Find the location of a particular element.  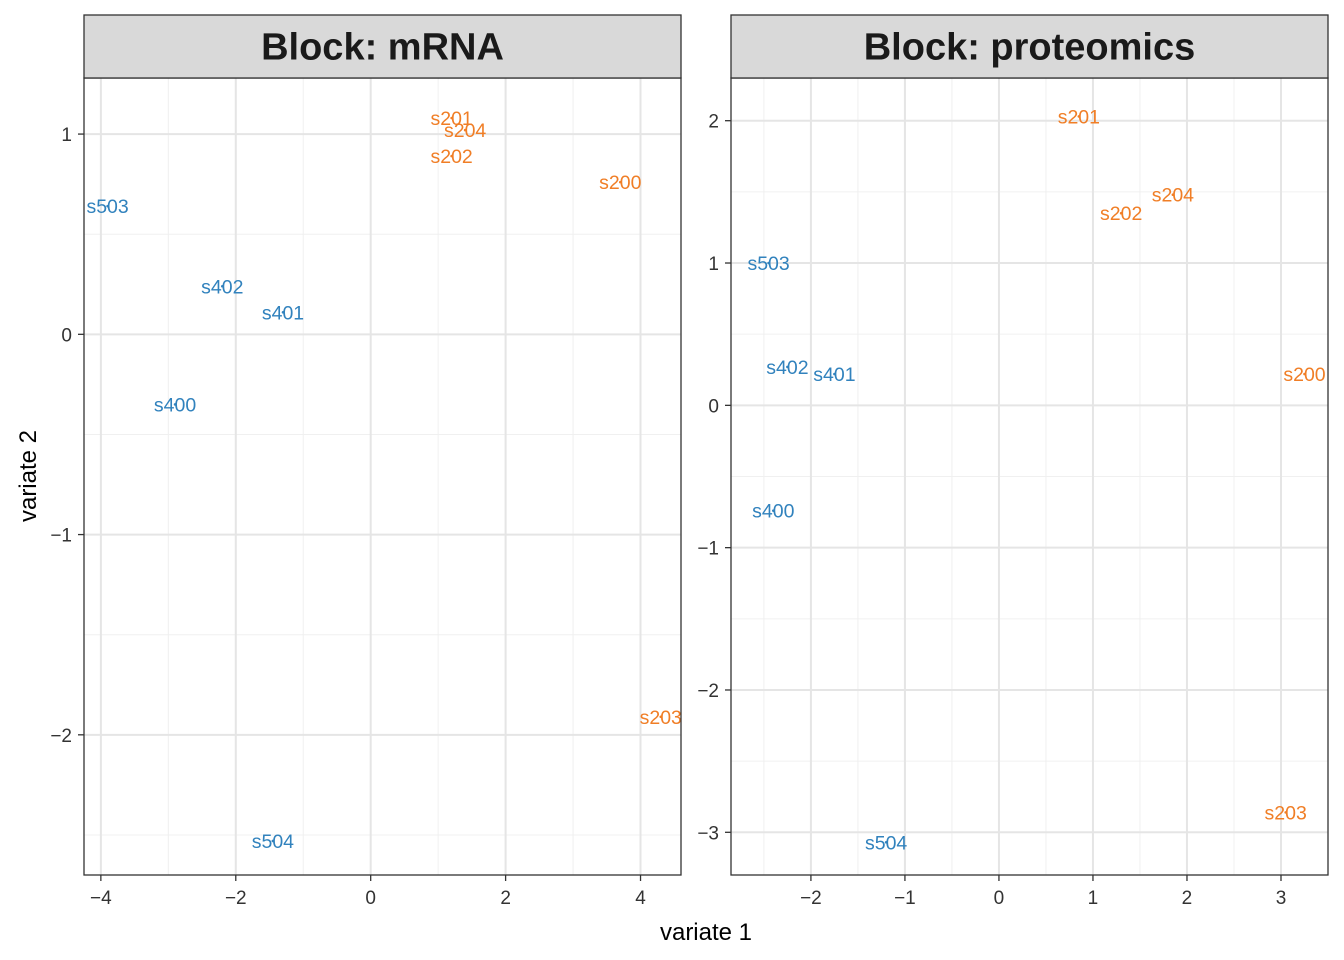

x-axis-title: variate 1 is located at coordinates (706, 932).